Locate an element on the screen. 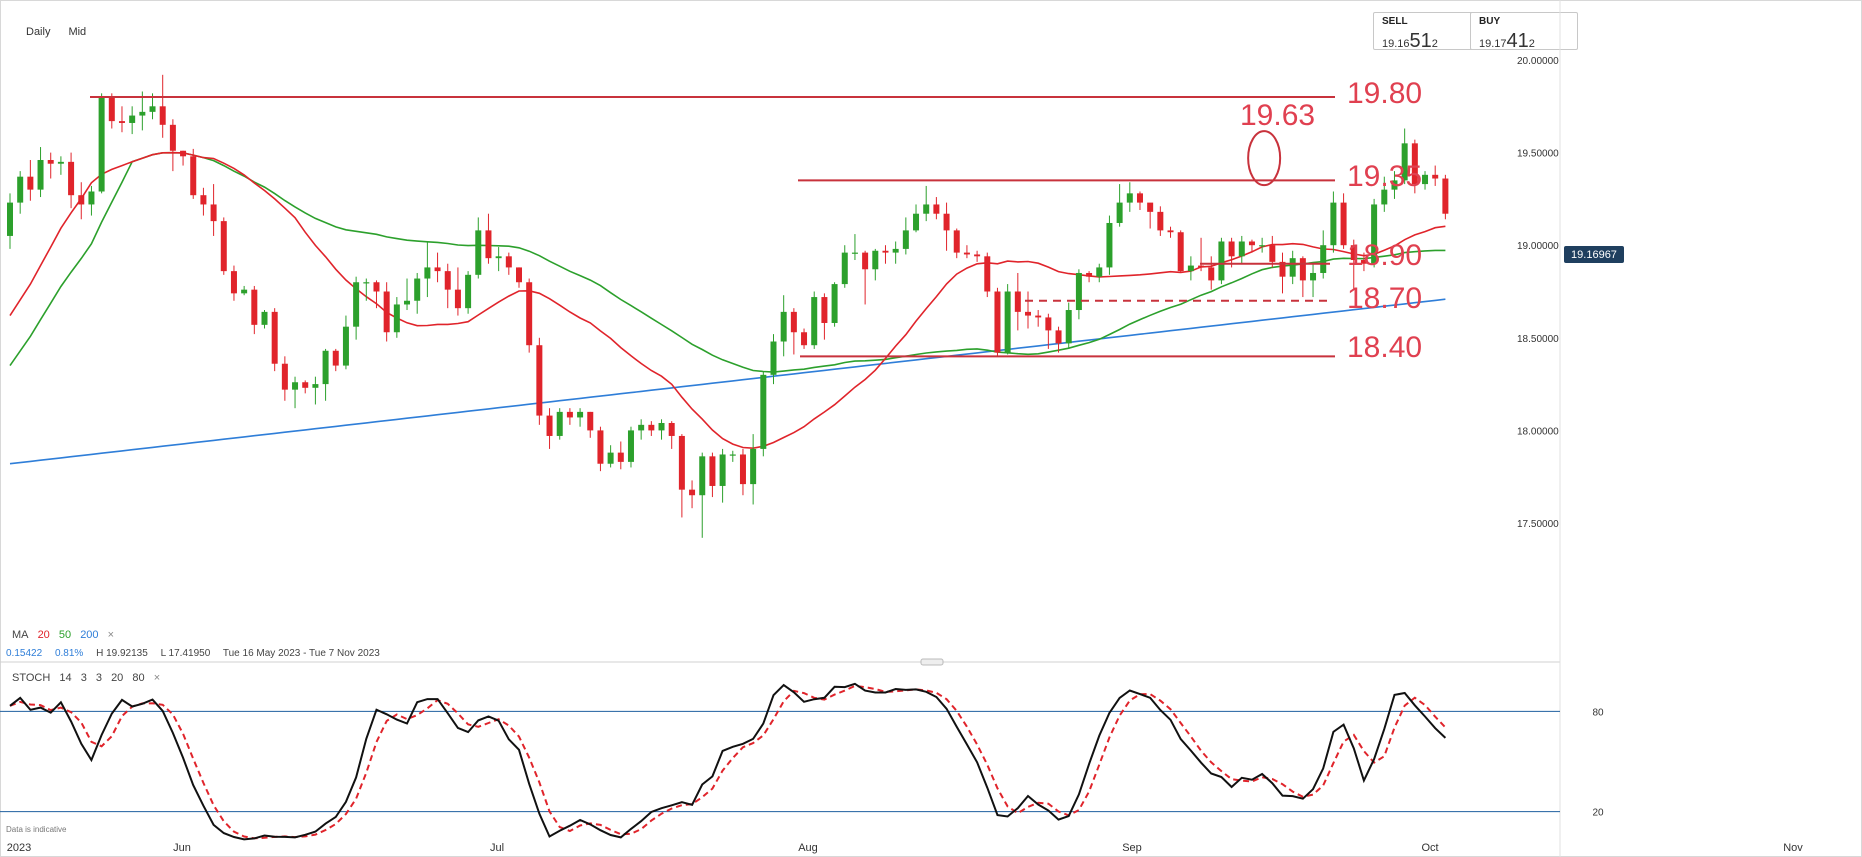 The width and height of the screenshot is (1862, 857). ma-legend: MA 20 50 200 × is located at coordinates (66, 635).